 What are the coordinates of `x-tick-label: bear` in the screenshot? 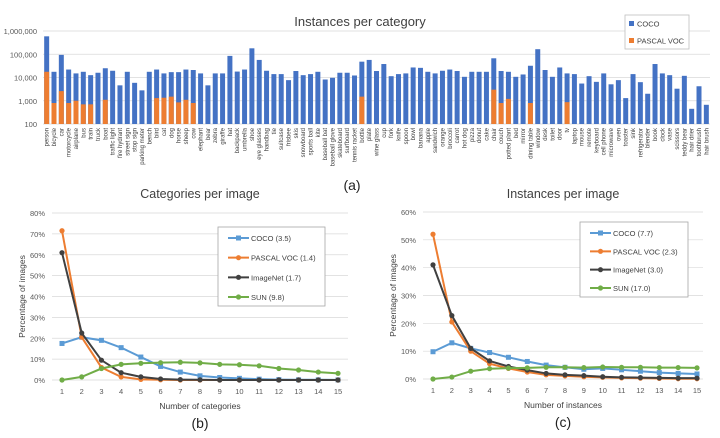 It's located at (209, 134).